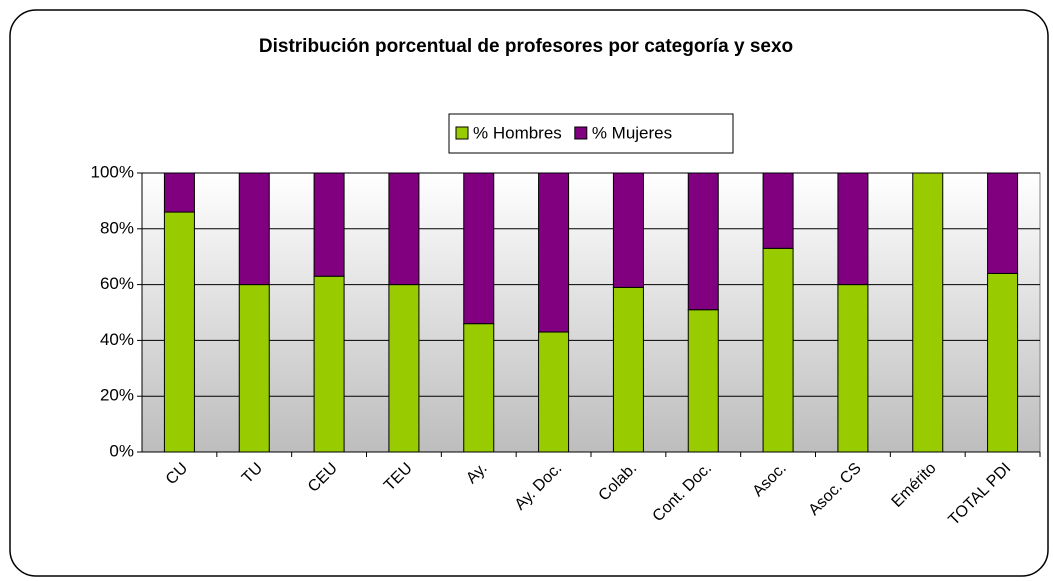 This screenshot has width=1053, height=581. What do you see at coordinates (121, 450) in the screenshot?
I see `y-tick-label: 0%` at bounding box center [121, 450].